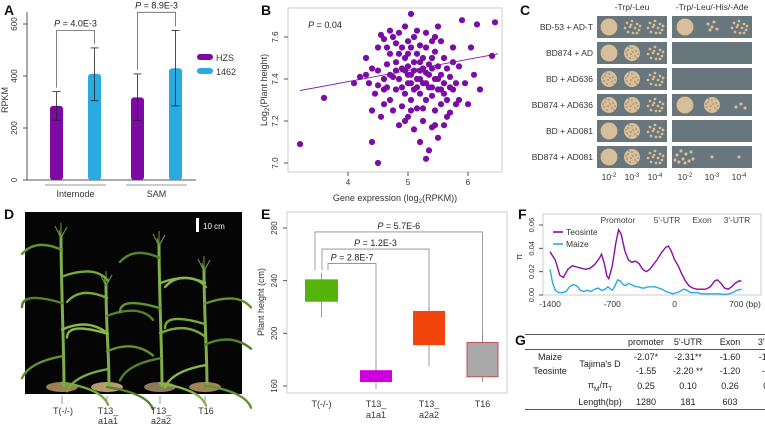 This screenshot has width=765, height=428. What do you see at coordinates (645, 282) in the screenshot?
I see `maize-line` at bounding box center [645, 282].